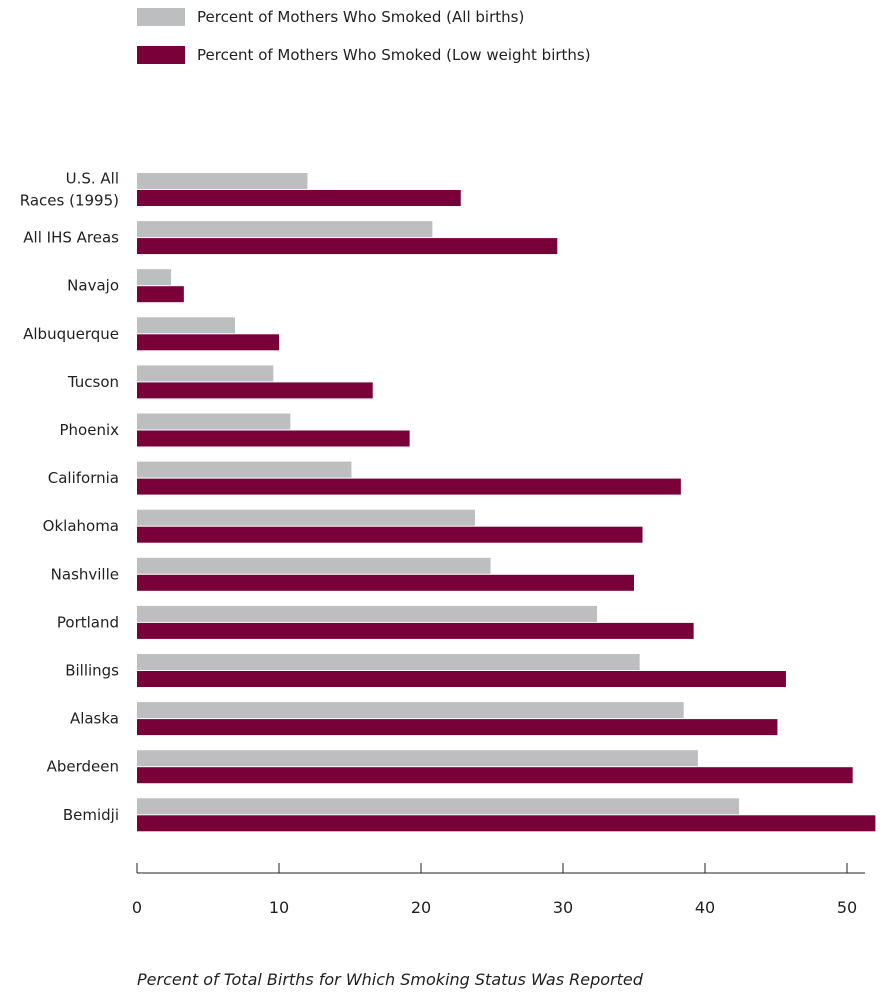 Image resolution: width=894 pixels, height=994 pixels. What do you see at coordinates (154, 277) in the screenshot?
I see `bar-all-births-navajo` at bounding box center [154, 277].